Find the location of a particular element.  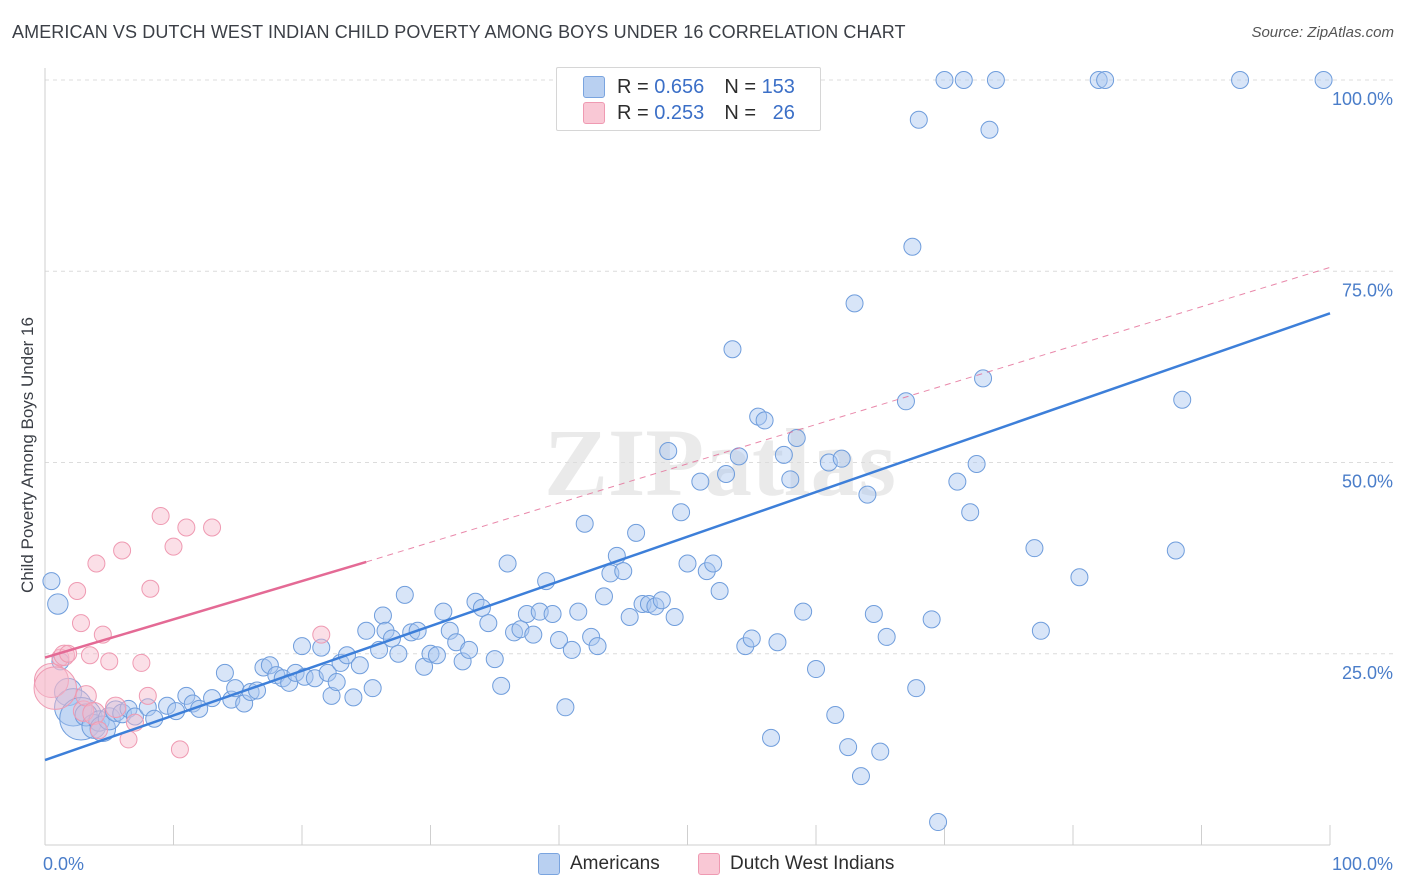

americans-n-value: 153 is located at coordinates (778, 86).